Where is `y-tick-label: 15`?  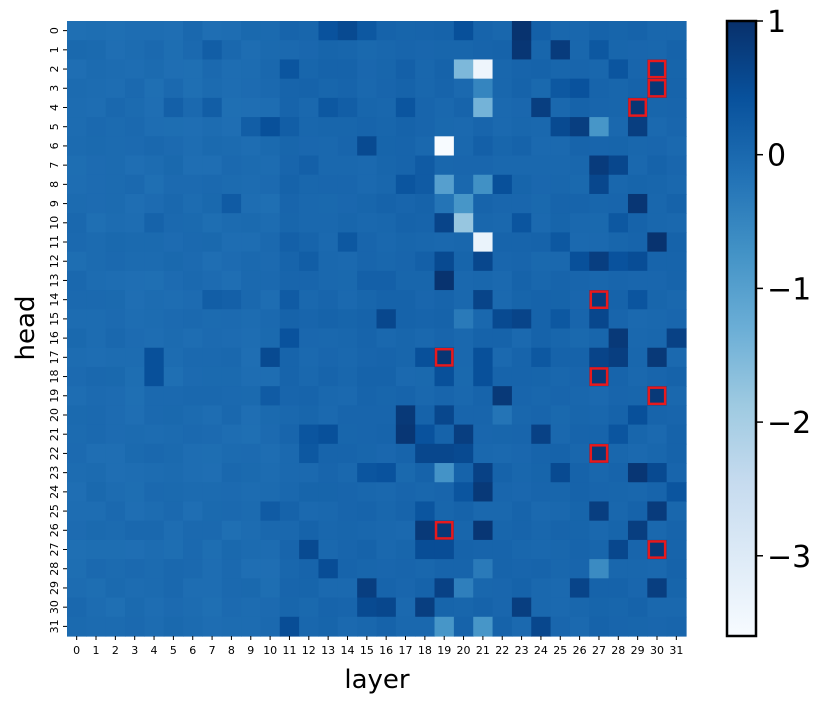
y-tick-label: 15 is located at coordinates (54, 319).